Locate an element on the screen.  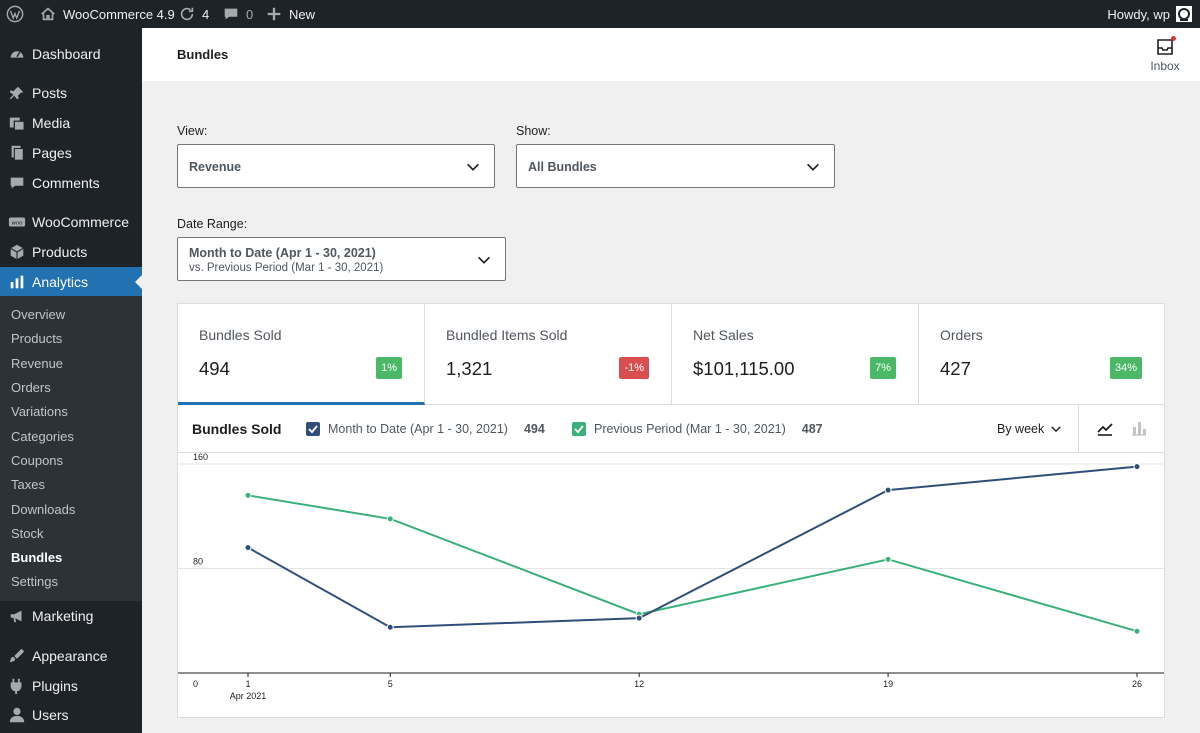
new-label: New is located at coordinates (302, 14).